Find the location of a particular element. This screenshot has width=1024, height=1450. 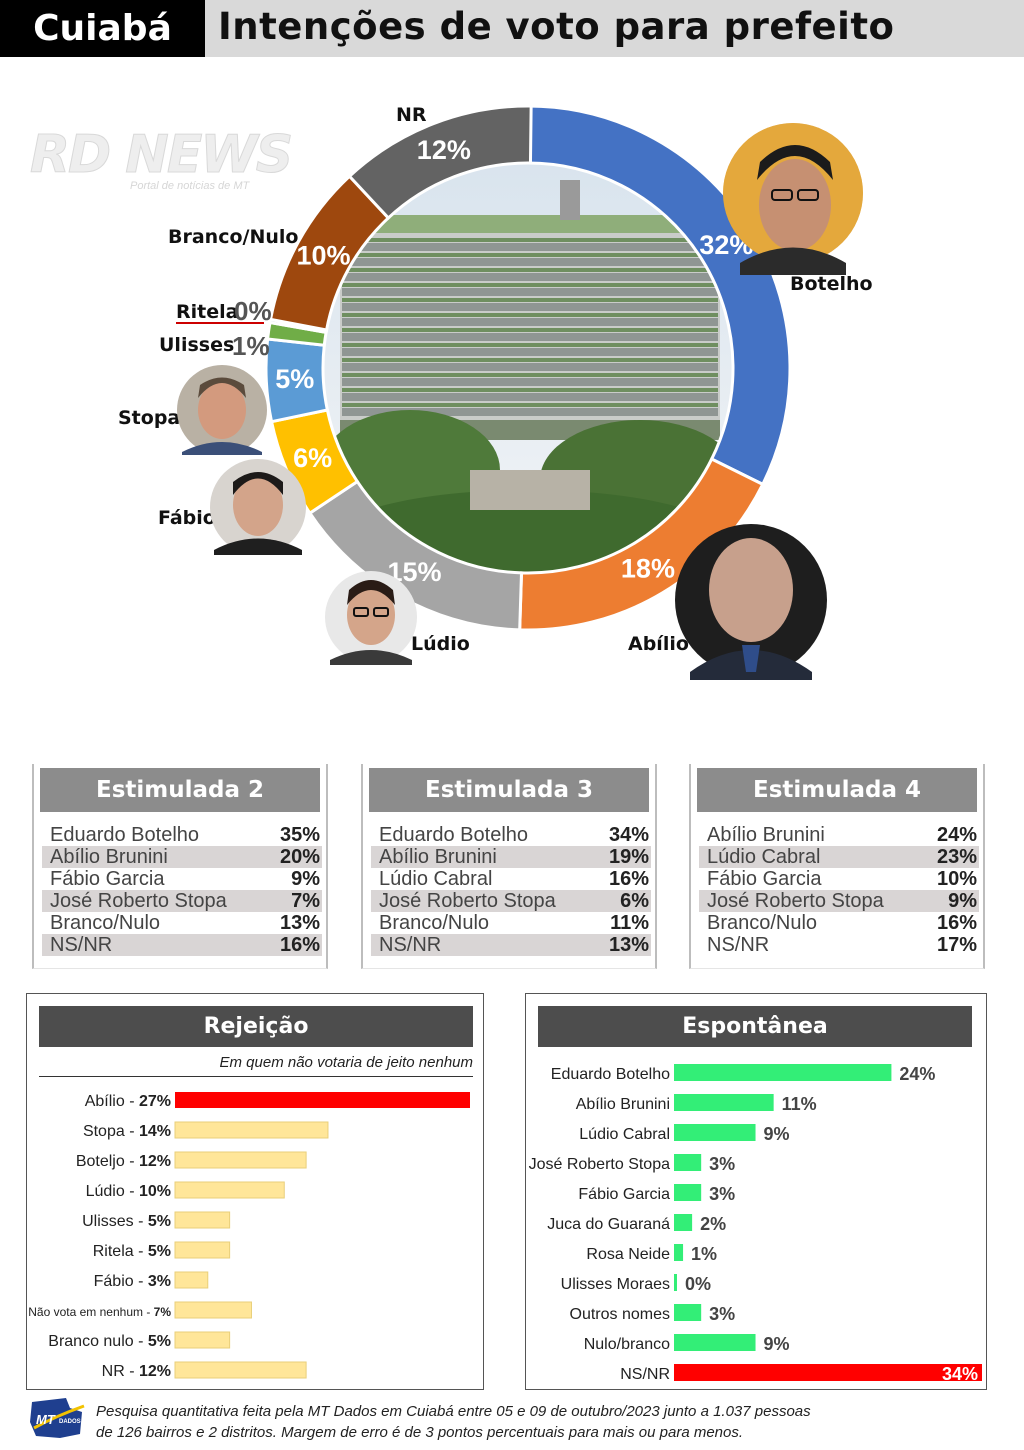

table-row: NS/NR 13% is located at coordinates (511, 945).